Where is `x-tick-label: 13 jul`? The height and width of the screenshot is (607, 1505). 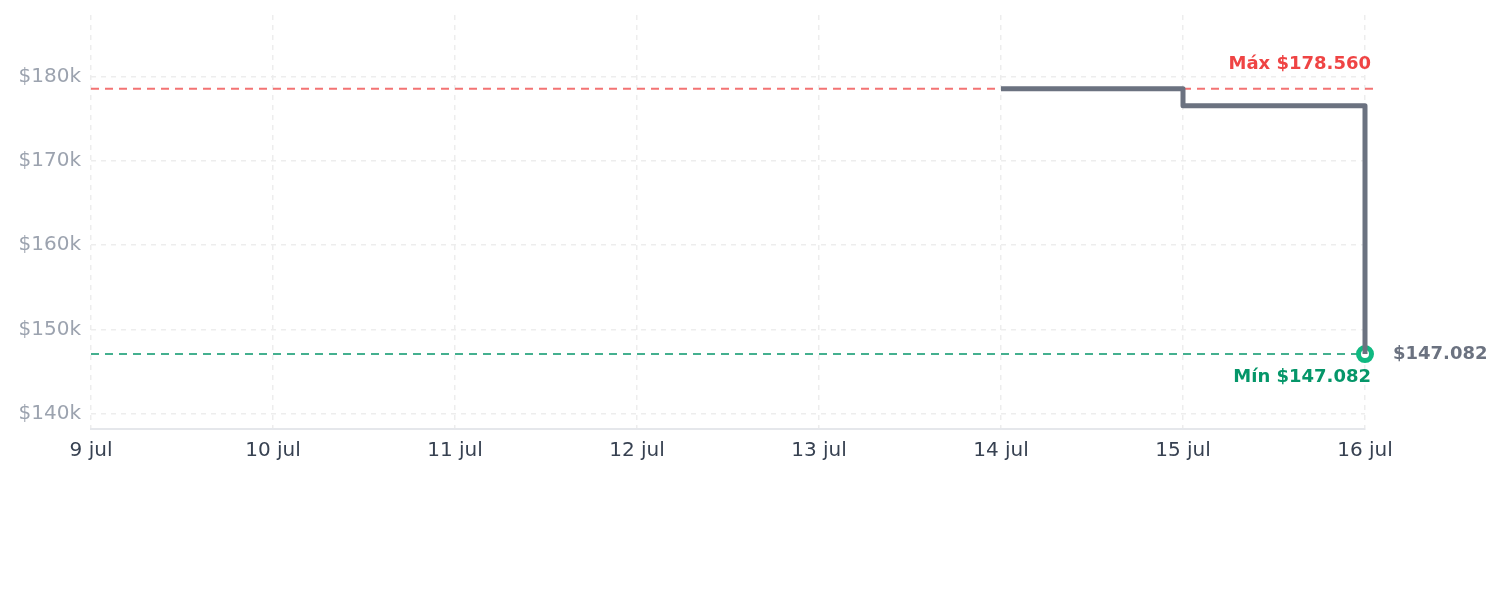 x-tick-label: 13 jul is located at coordinates (819, 449).